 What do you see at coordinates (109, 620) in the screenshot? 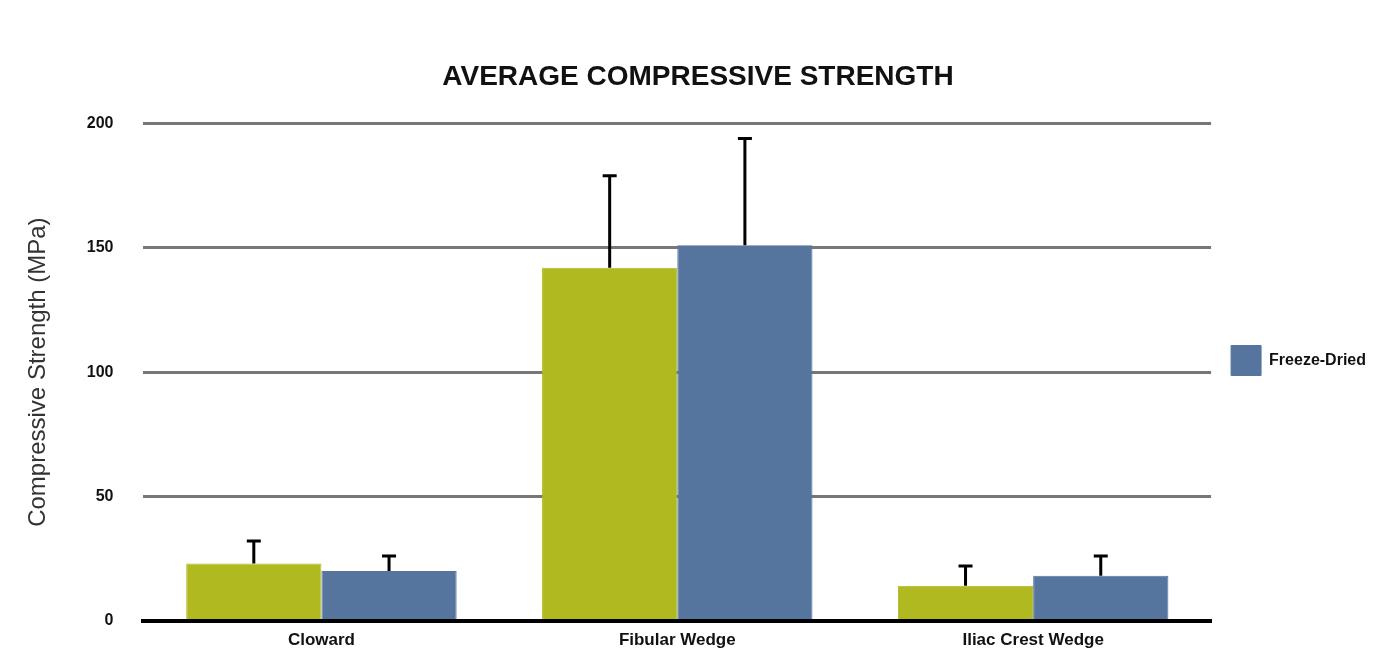
I see `y-tick-label: 0` at bounding box center [109, 620].